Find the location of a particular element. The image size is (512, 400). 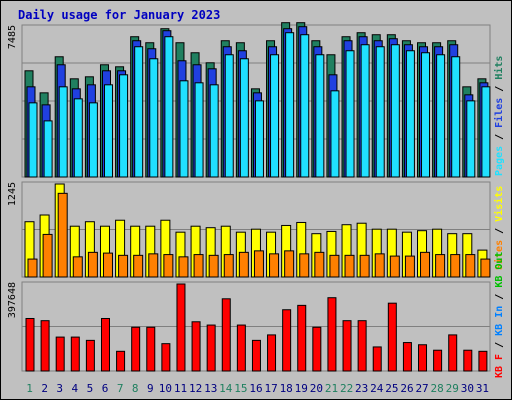

legend-entry-visits: Visits is located at coordinates (499, 204).